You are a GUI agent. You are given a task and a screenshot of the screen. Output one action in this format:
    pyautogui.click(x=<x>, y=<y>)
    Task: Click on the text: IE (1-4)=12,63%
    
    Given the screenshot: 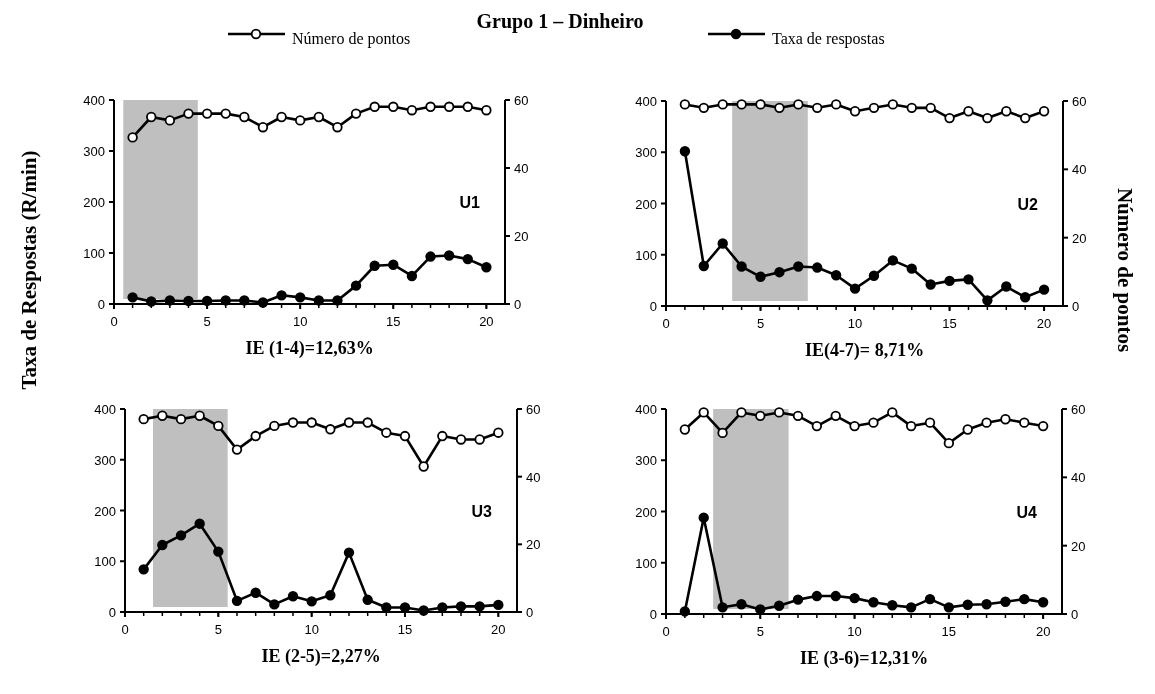 What is the action you would take?
    pyautogui.click(x=309, y=348)
    